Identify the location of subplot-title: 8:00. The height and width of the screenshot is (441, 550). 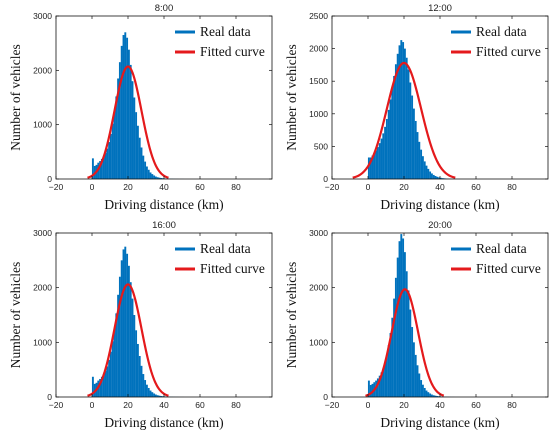
(164, 8).